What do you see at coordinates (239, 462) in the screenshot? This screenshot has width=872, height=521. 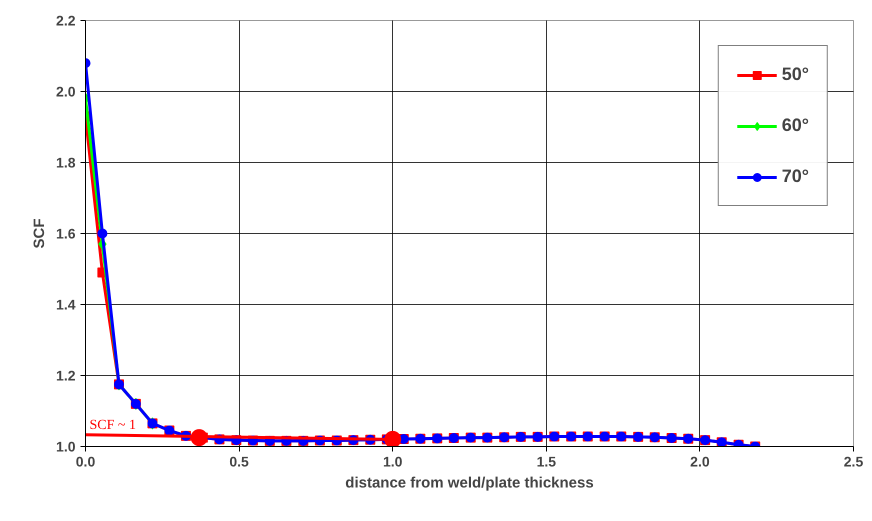 I see `x-tick-label: 0.5` at bounding box center [239, 462].